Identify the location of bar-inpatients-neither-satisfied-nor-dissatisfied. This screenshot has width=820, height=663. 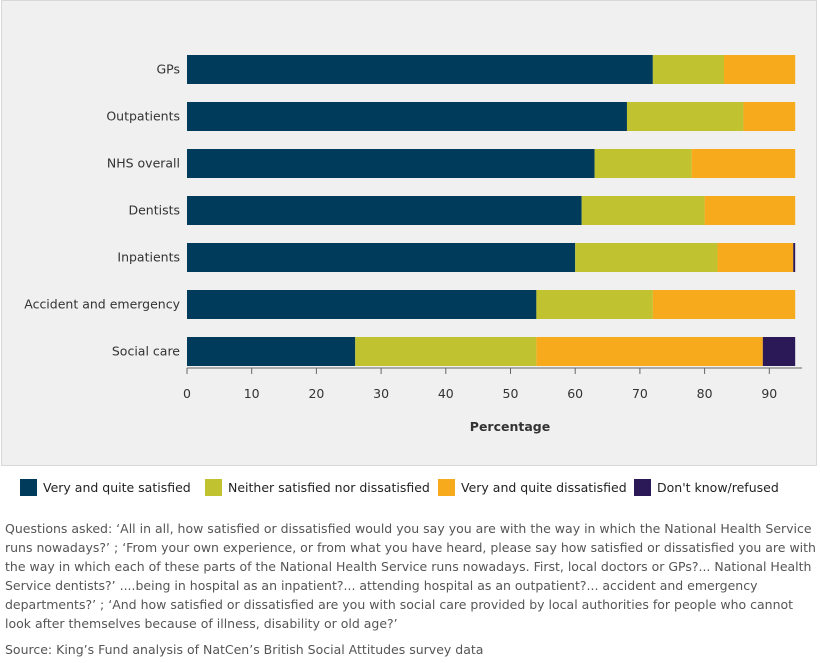
(646, 257).